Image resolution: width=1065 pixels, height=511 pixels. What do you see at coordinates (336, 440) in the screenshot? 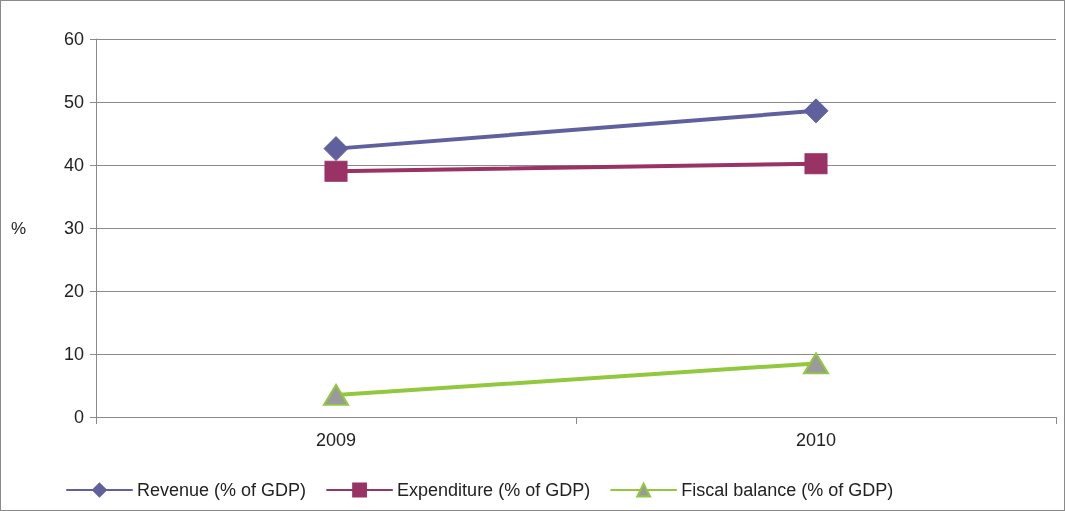
I see `x-tick-label: 2009` at bounding box center [336, 440].